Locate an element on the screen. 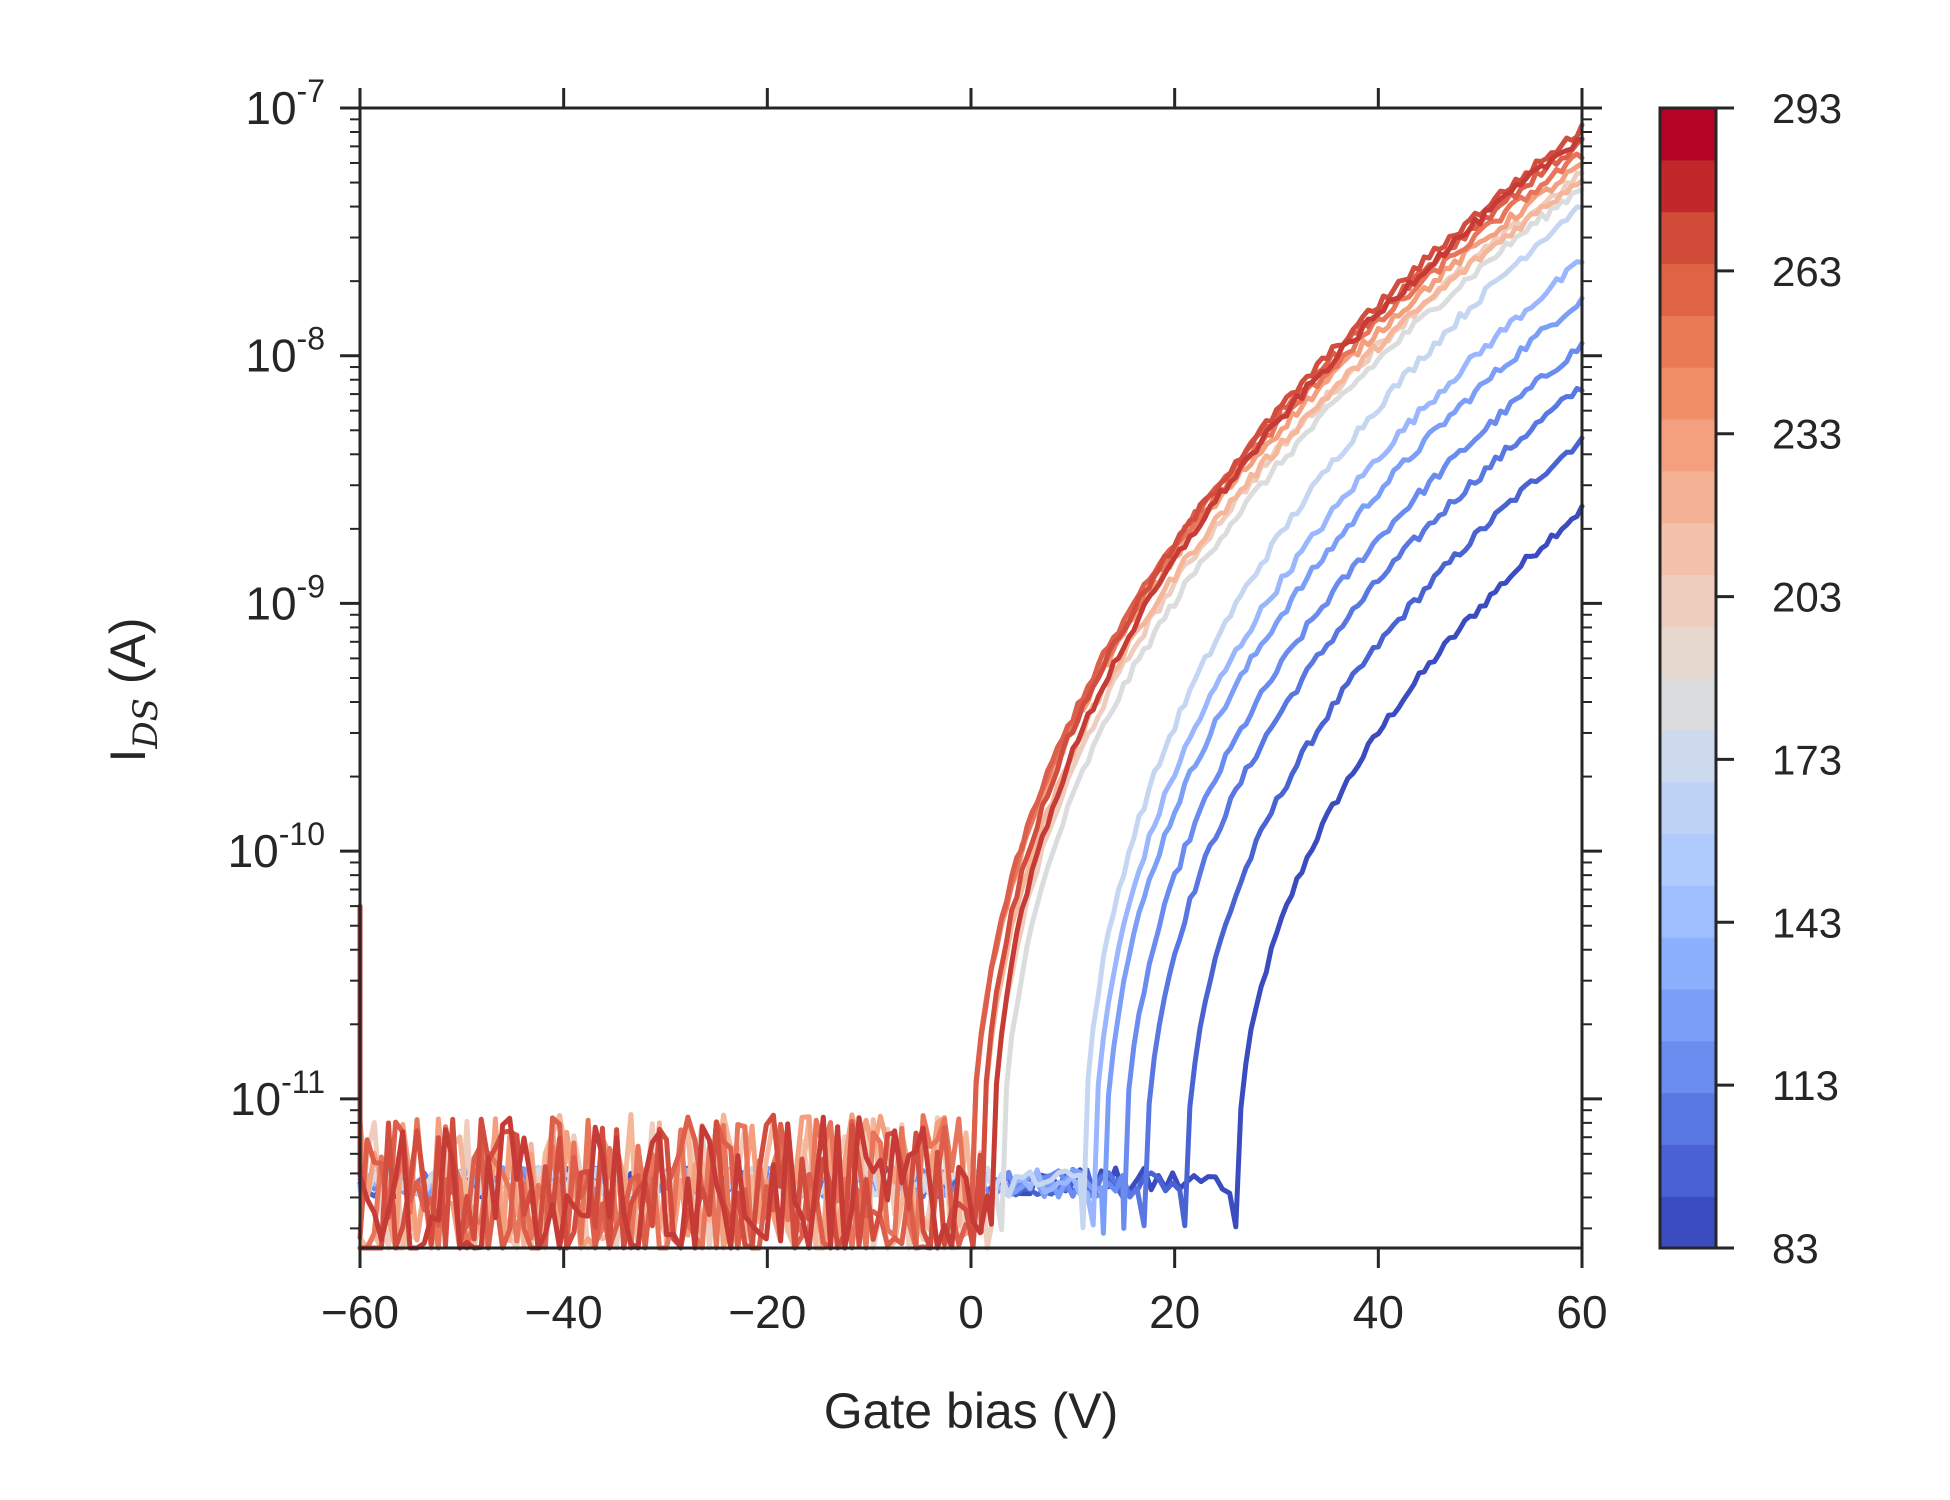 The image size is (1950, 1500). x-tick-label: −20 is located at coordinates (767, 1312).